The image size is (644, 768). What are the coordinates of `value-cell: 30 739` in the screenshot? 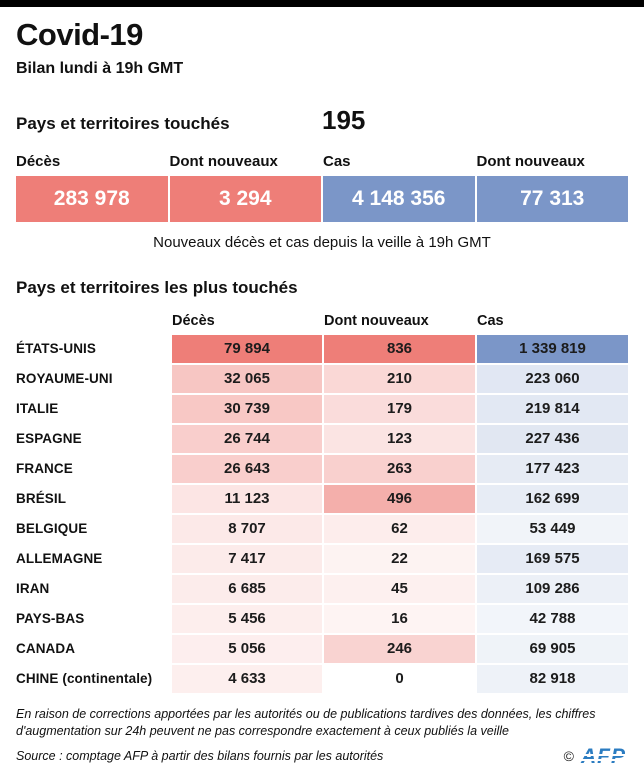 It's located at (247, 408).